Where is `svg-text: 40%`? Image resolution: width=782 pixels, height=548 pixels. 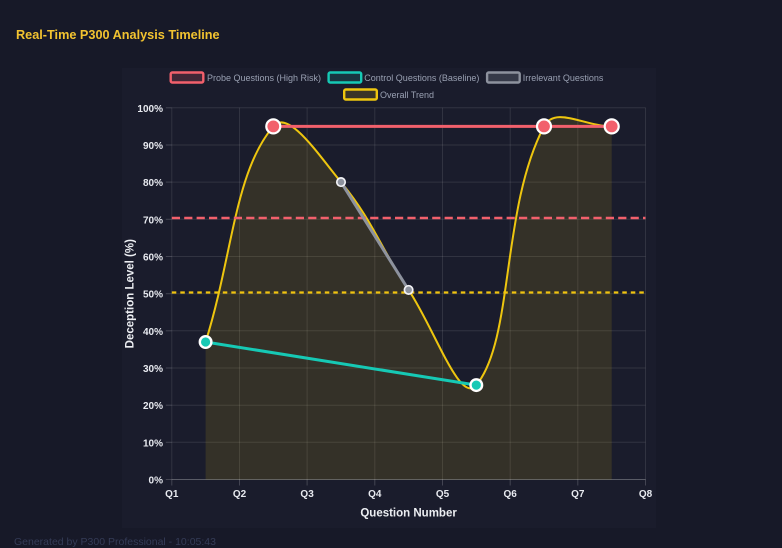 svg-text: 40% is located at coordinates (153, 332).